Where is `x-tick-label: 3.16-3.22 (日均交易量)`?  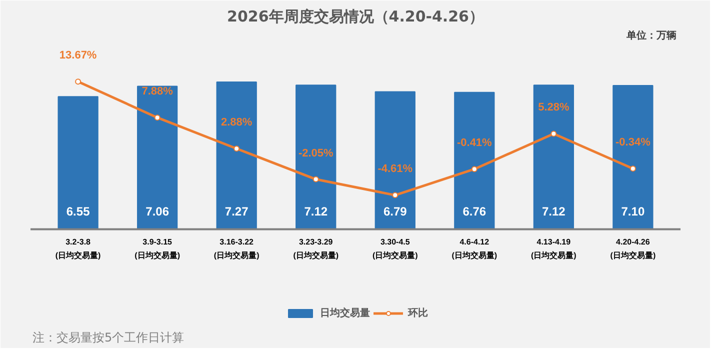
x-tick-label: 3.16-3.22 (日均交易量) is located at coordinates (237, 248).